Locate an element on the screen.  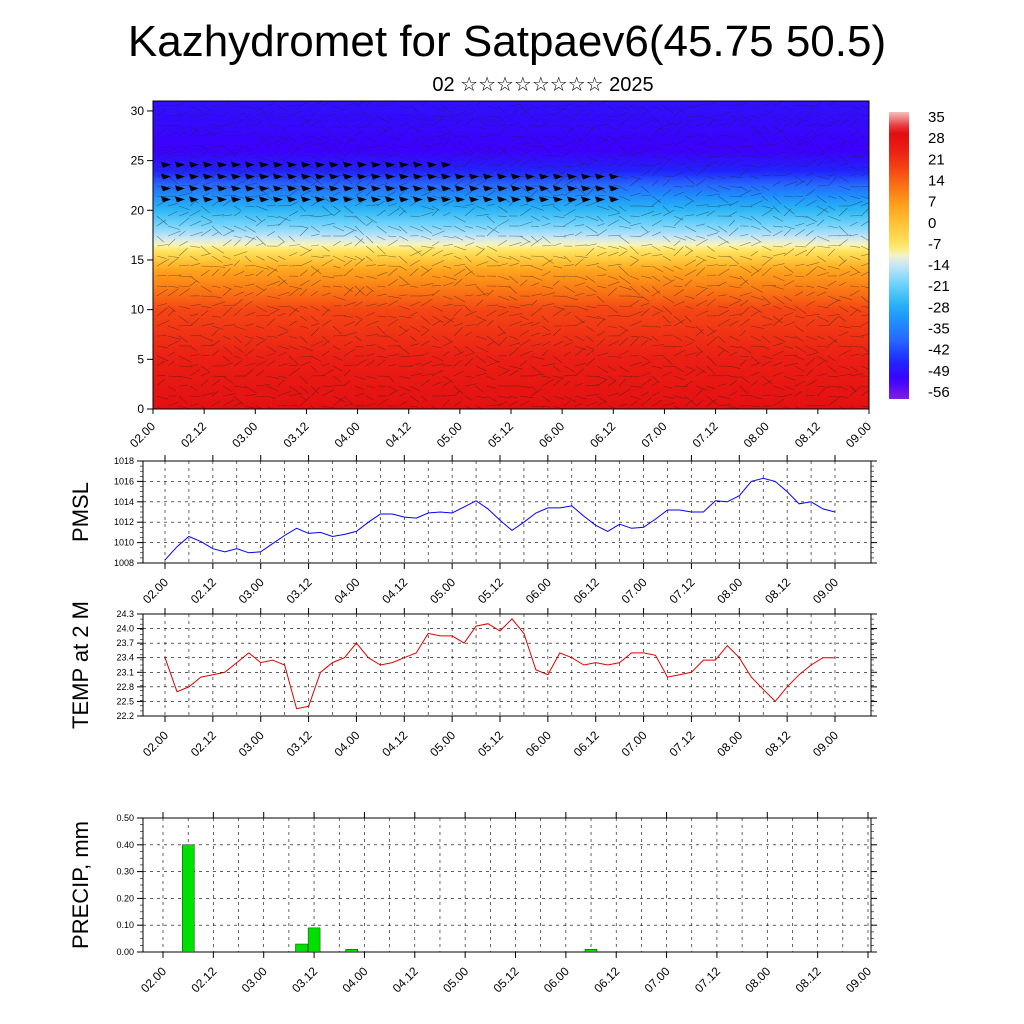
x-tick-label: 02.00 is located at coordinates (155, 590).